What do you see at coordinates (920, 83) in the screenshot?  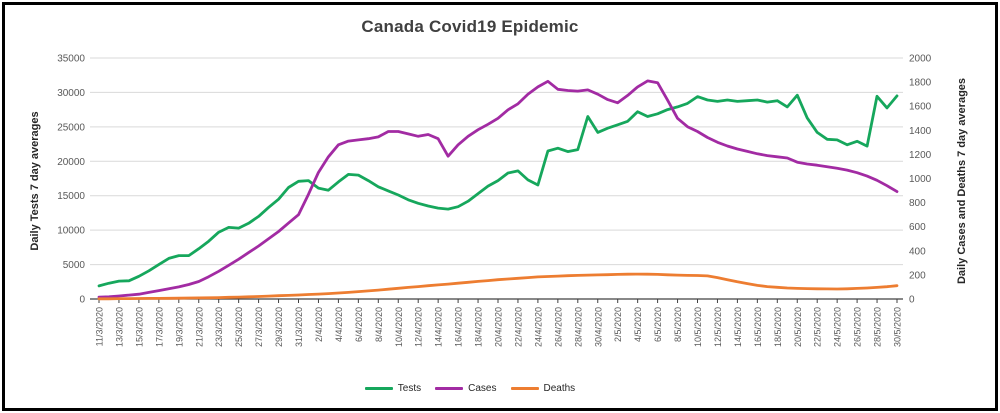 I see `right-tick-label: 1800` at bounding box center [920, 83].